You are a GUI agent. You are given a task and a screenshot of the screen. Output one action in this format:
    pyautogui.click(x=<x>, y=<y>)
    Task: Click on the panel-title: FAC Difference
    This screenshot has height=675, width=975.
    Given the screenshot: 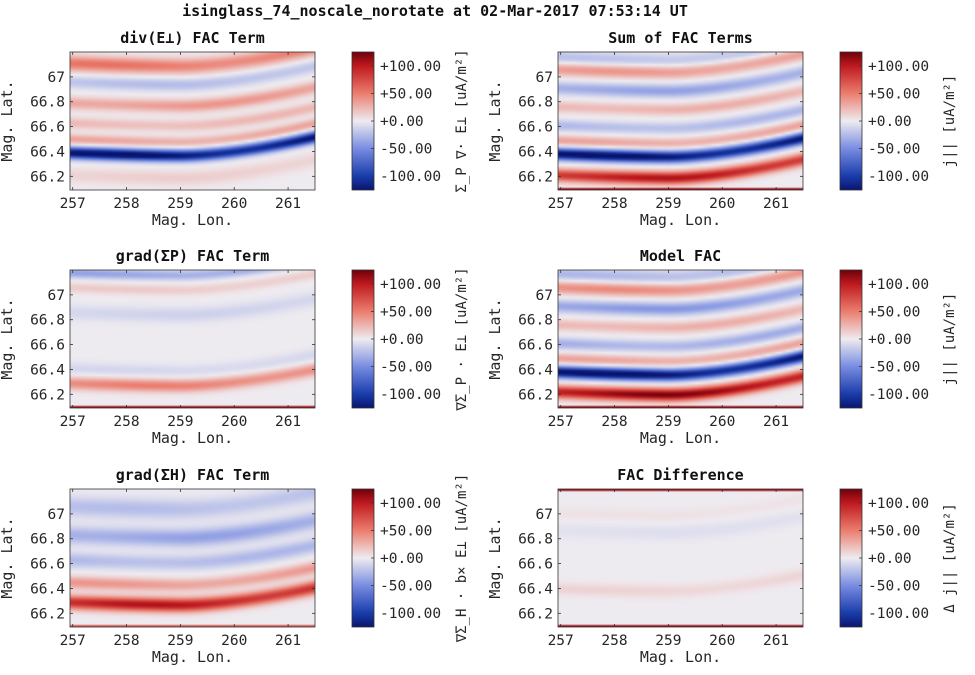 What is the action you would take?
    pyautogui.click(x=680, y=475)
    